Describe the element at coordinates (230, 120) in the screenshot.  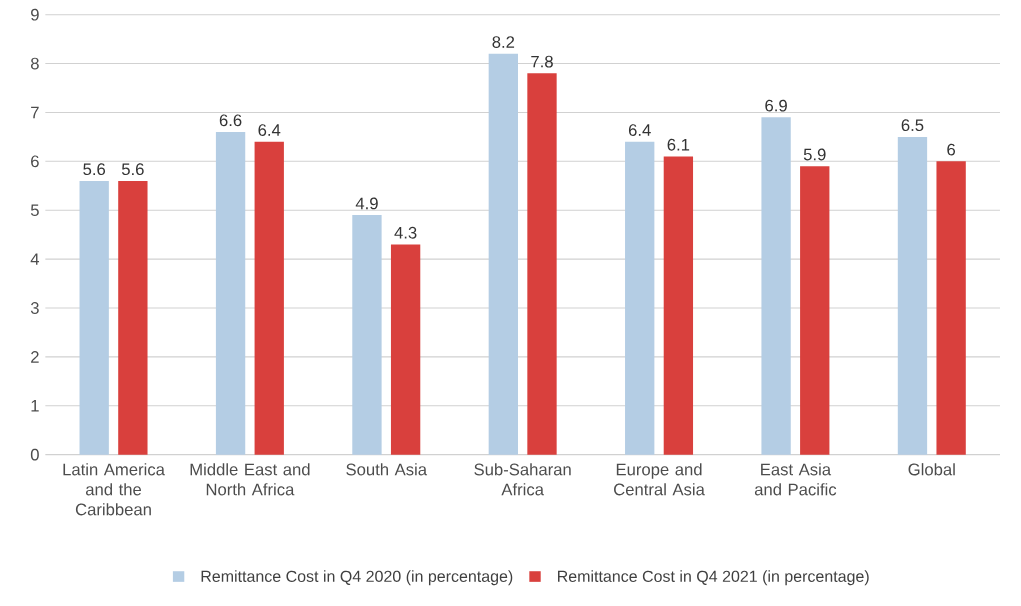
I see `data-label: 6.6` at that location.